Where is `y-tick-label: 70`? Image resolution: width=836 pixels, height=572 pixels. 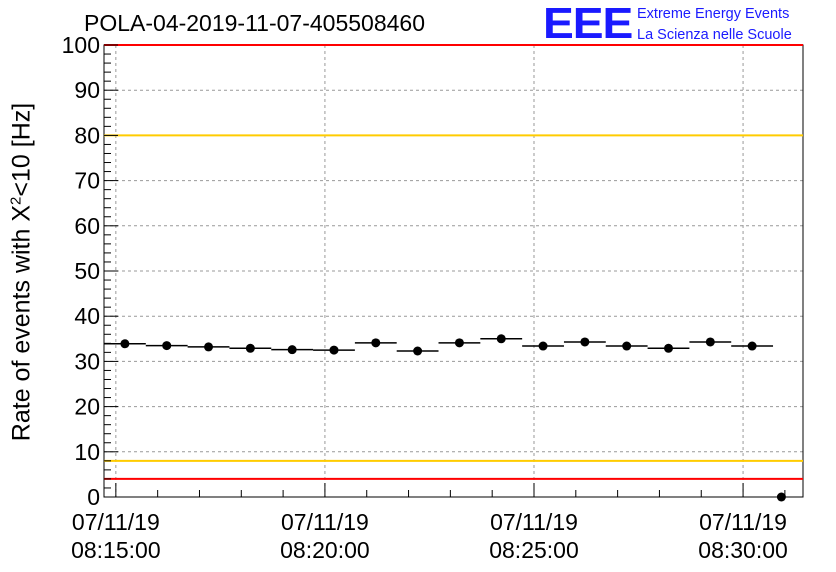
y-tick-label: 70 is located at coordinates (87, 181).